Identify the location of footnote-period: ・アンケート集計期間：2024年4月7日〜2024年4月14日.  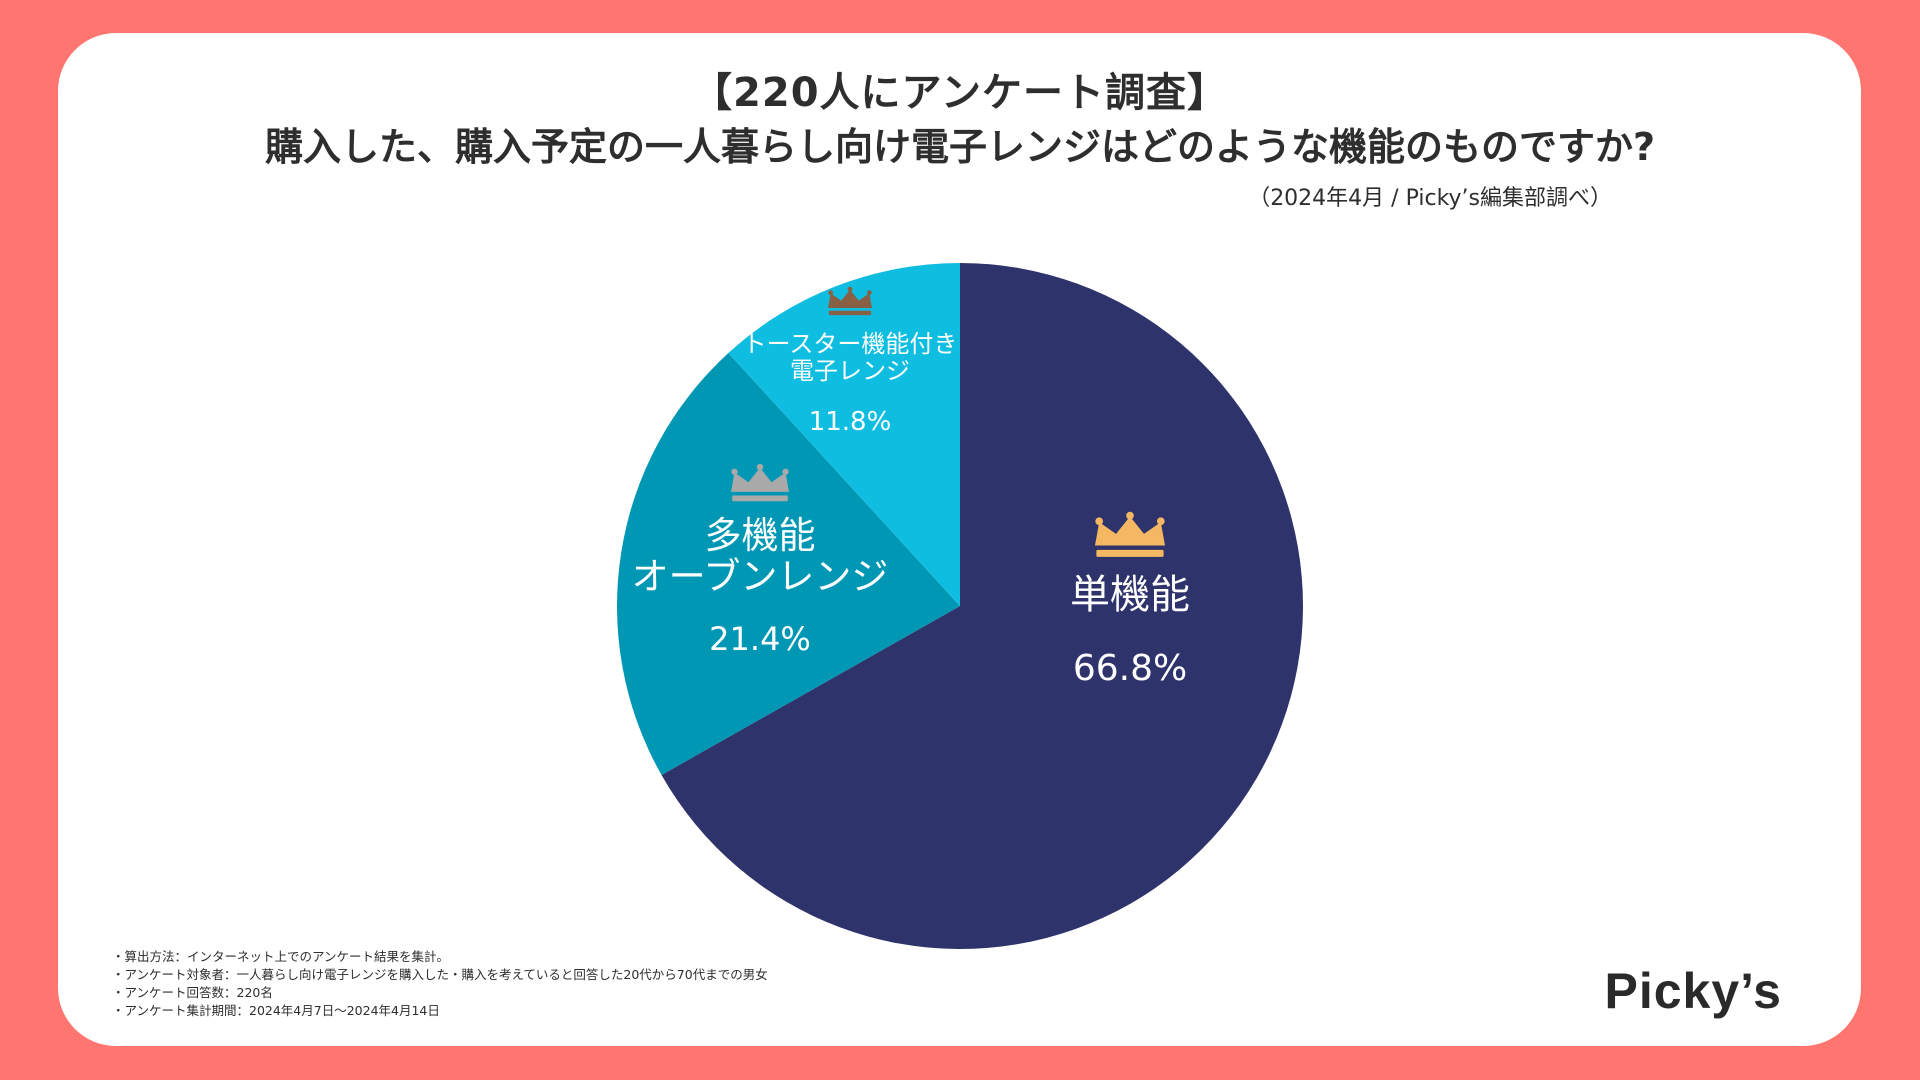
(276, 1010).